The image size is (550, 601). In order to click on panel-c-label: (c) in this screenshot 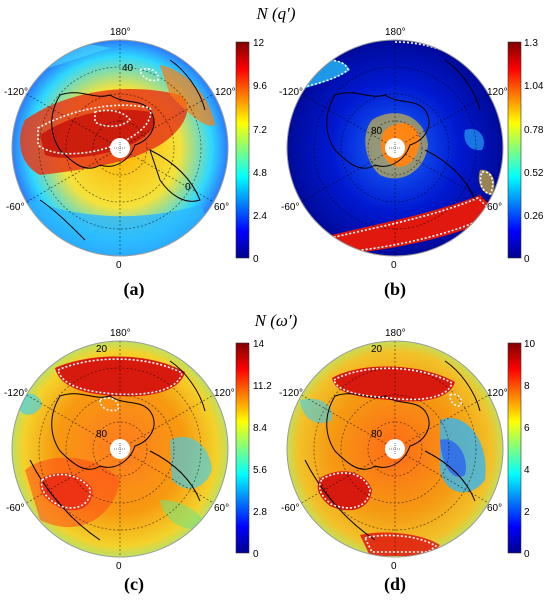, I will do `click(134, 584)`.